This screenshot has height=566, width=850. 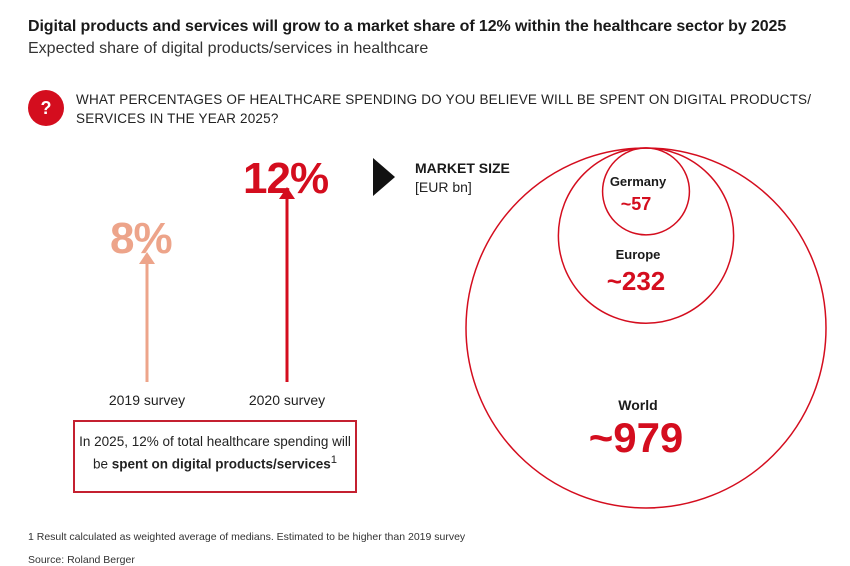 What do you see at coordinates (646, 191) in the screenshot?
I see `bubble-germany` at bounding box center [646, 191].